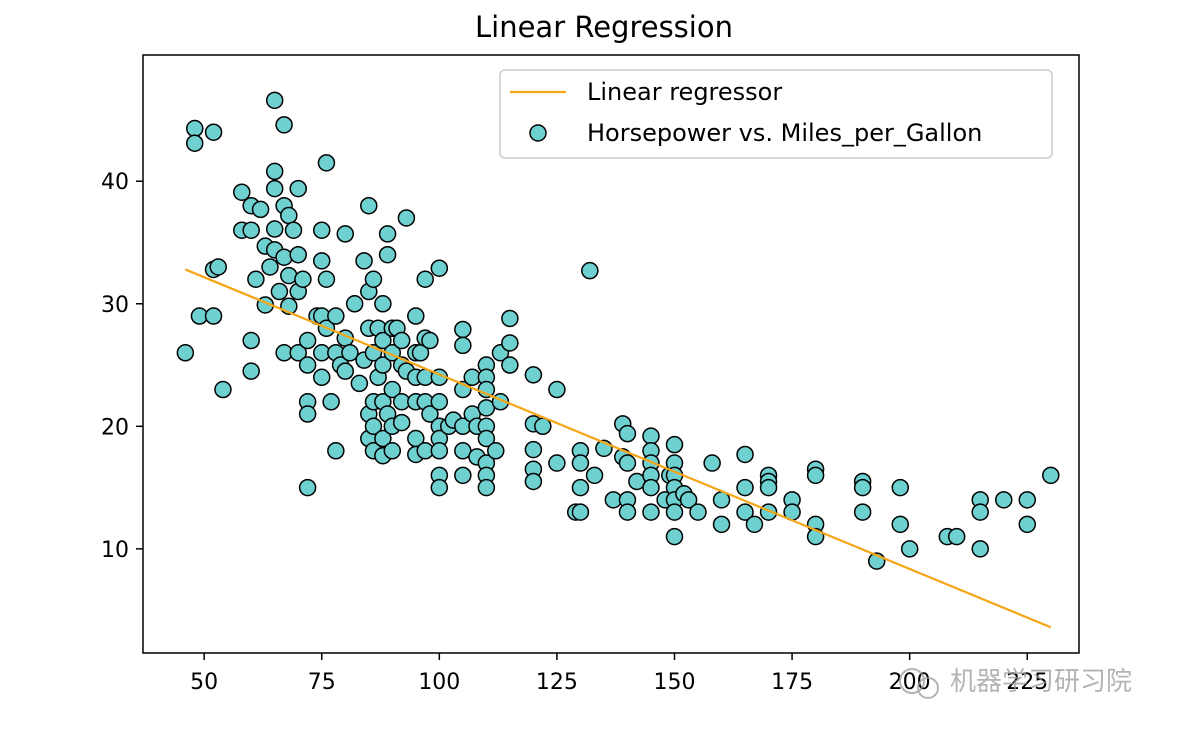 This screenshot has height=732, width=1200. I want to click on y-tick-label: 30, so click(115, 305).